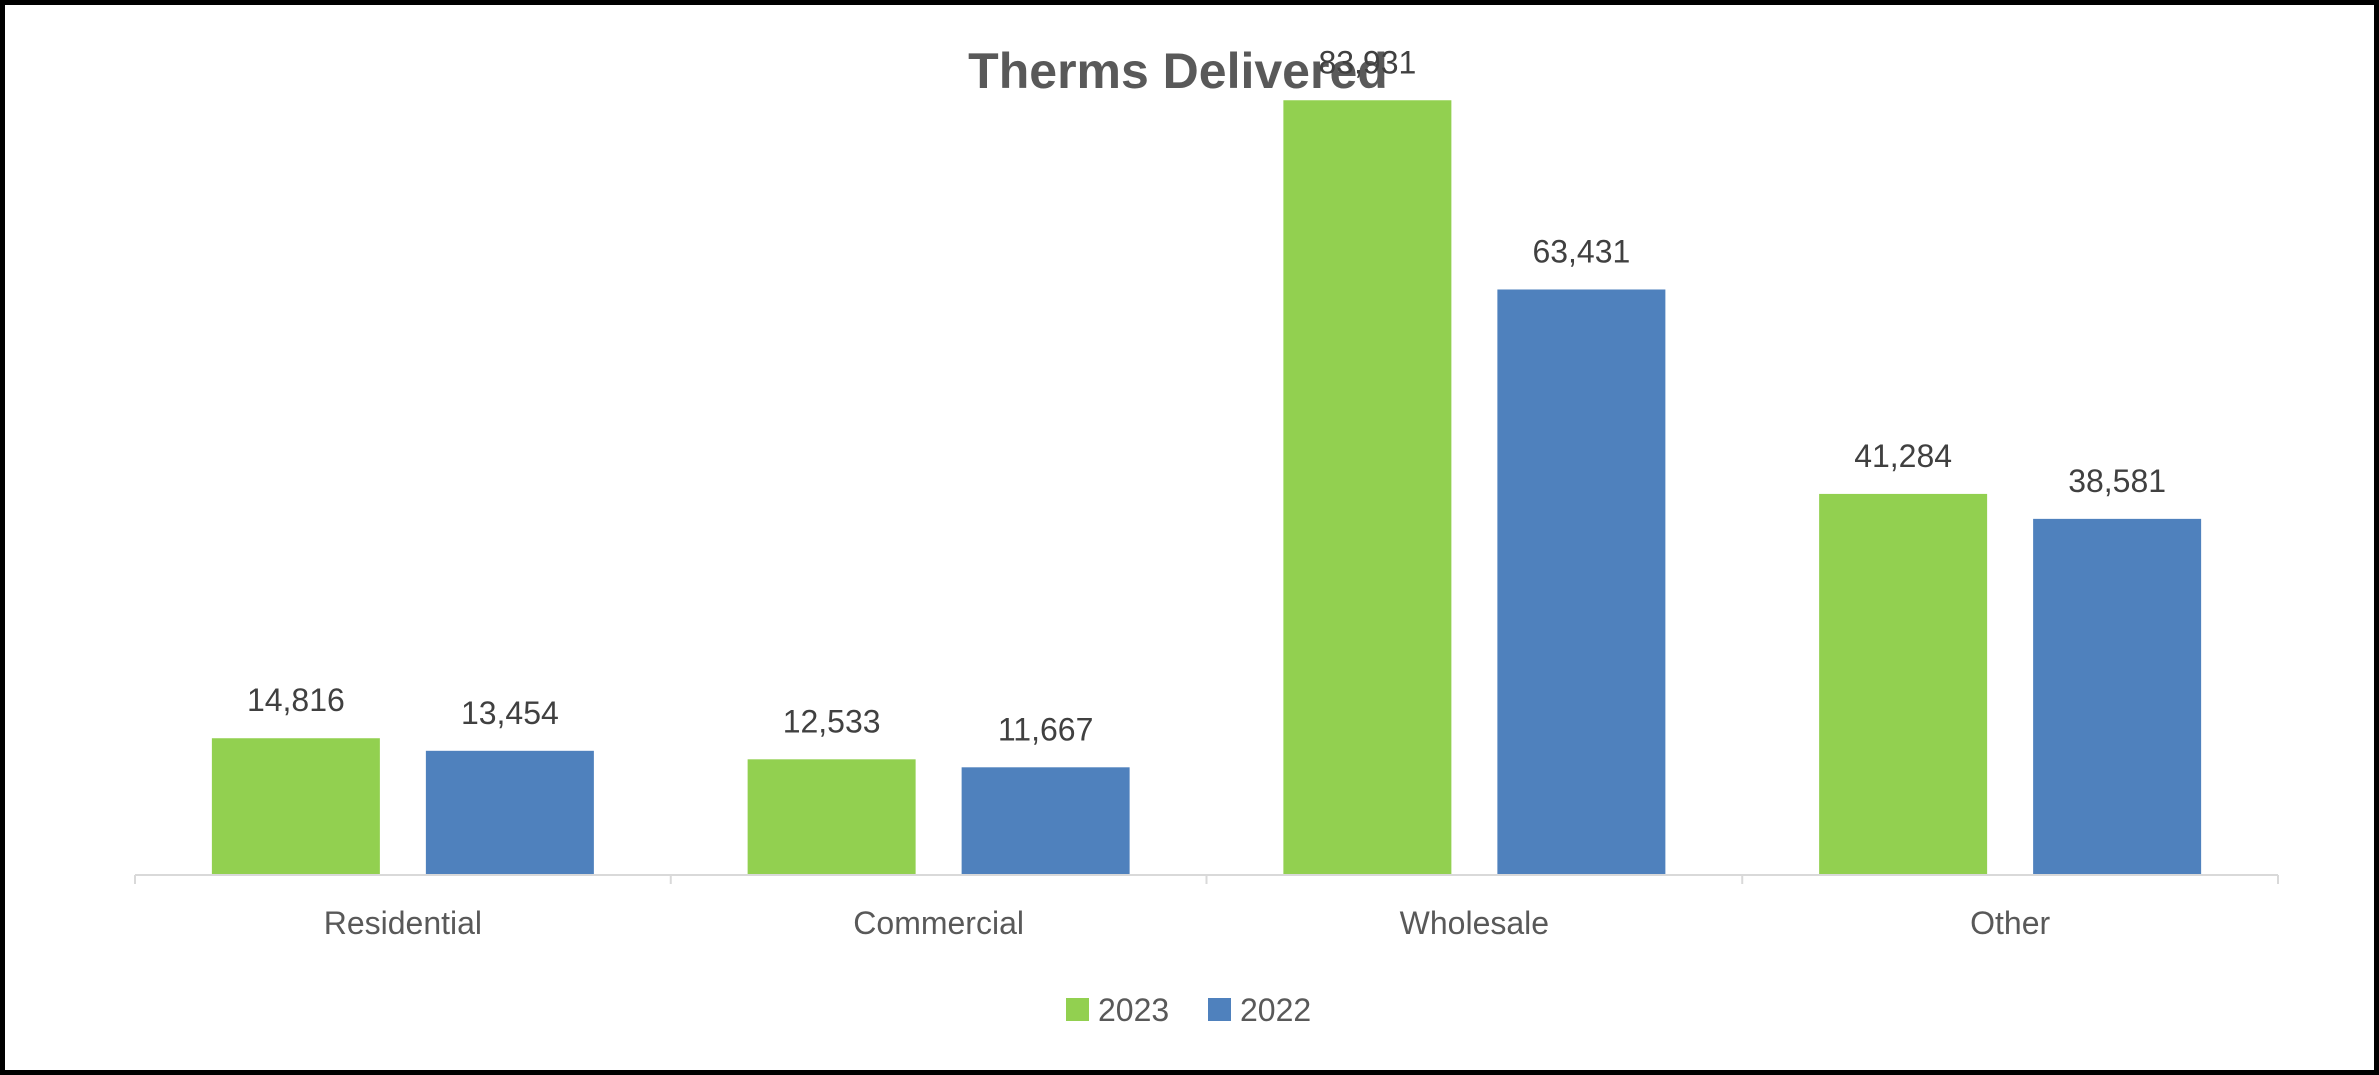  Describe the element at coordinates (1581, 251) in the screenshot. I see `data-label: 63,431` at that location.